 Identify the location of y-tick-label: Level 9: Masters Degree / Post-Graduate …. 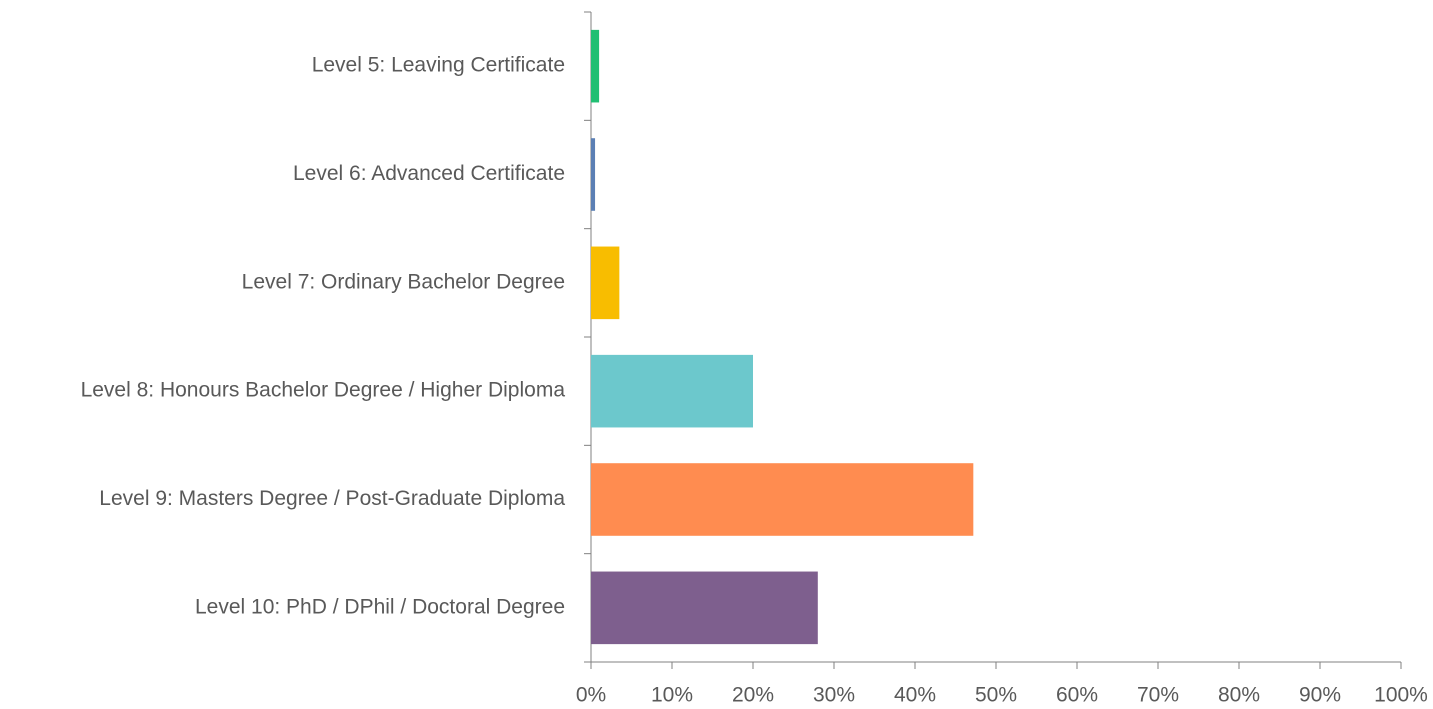
(332, 498).